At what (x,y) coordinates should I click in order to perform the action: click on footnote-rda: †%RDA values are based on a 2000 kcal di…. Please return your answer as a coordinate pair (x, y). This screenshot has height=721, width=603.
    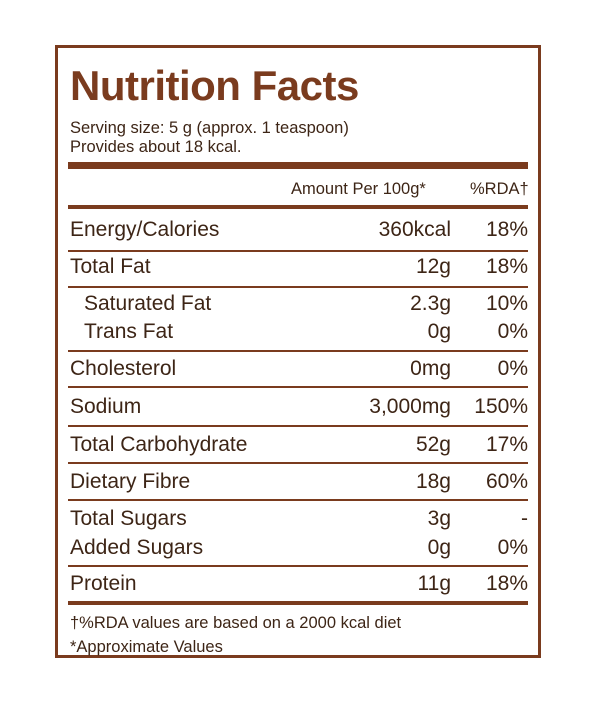
    Looking at the image, I should click on (236, 623).